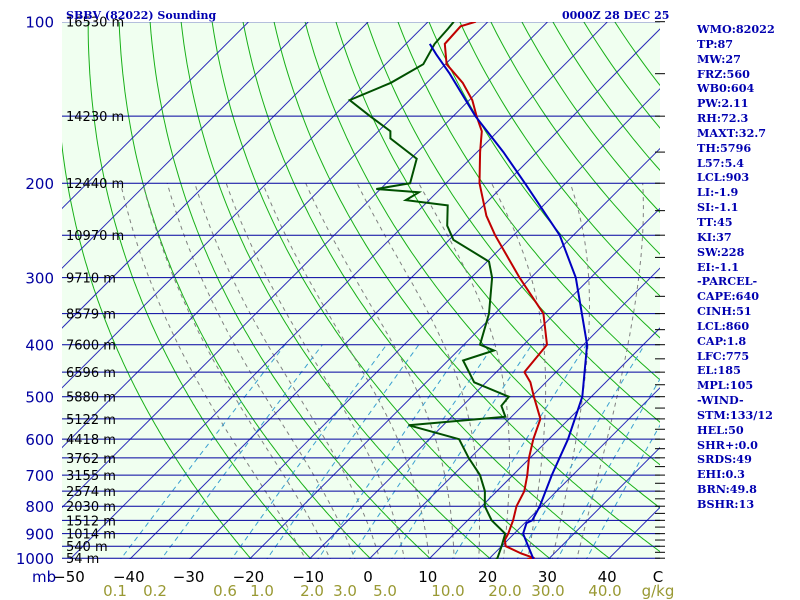  What do you see at coordinates (69, 577) in the screenshot?
I see `temperature-tick: −50` at bounding box center [69, 577].